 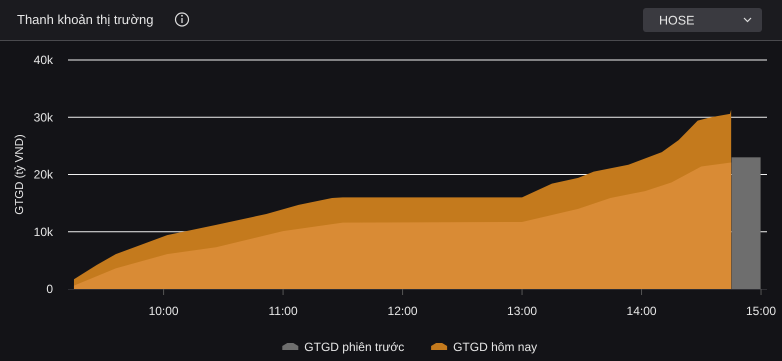 I want to click on x-tick-label: 11:00, so click(x=283, y=311).